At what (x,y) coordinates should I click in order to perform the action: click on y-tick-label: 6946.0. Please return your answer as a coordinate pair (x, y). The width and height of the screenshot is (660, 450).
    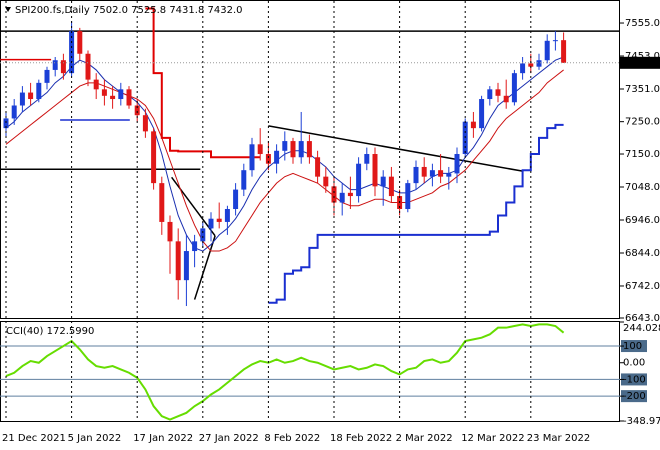
    Looking at the image, I should click on (642, 220).